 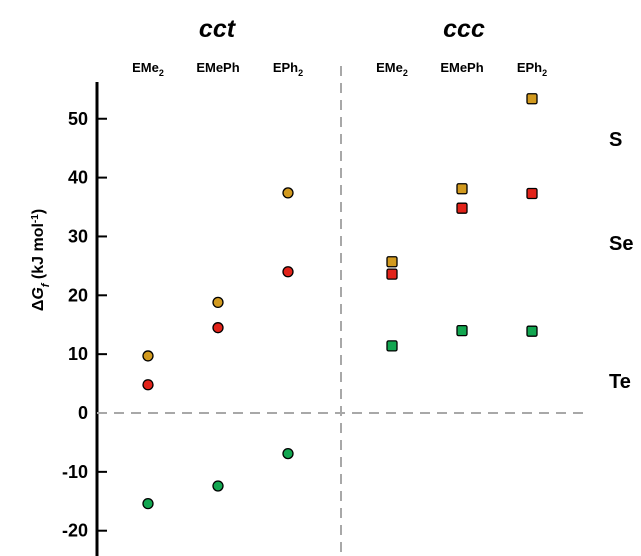 What do you see at coordinates (78, 295) in the screenshot?
I see `y-tick-label: 20` at bounding box center [78, 295].